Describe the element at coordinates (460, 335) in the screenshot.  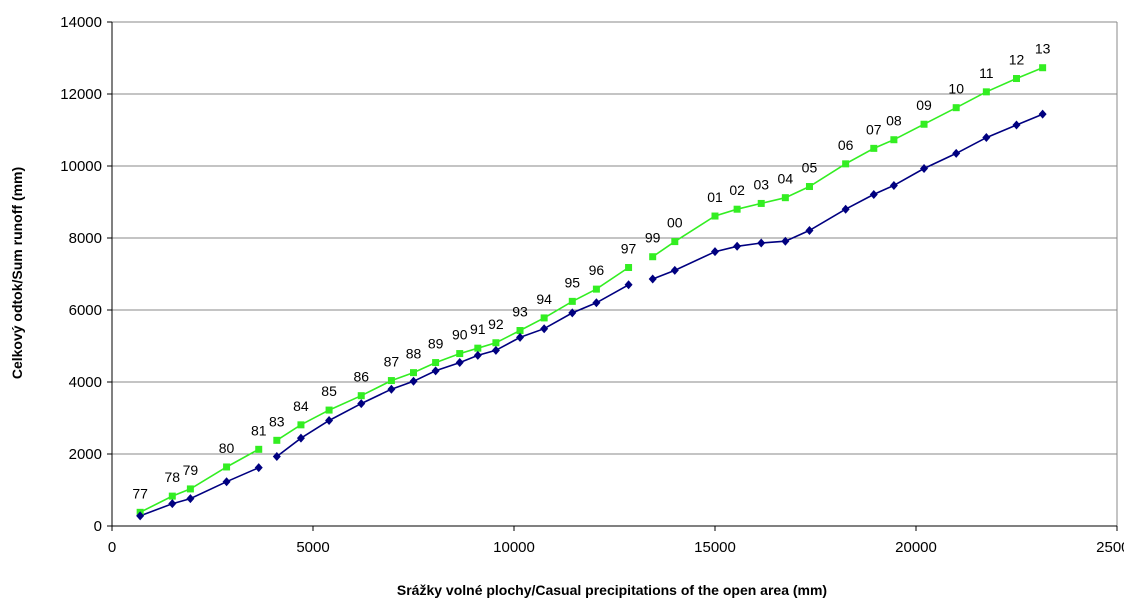
I see `point-label: 90` at that location.